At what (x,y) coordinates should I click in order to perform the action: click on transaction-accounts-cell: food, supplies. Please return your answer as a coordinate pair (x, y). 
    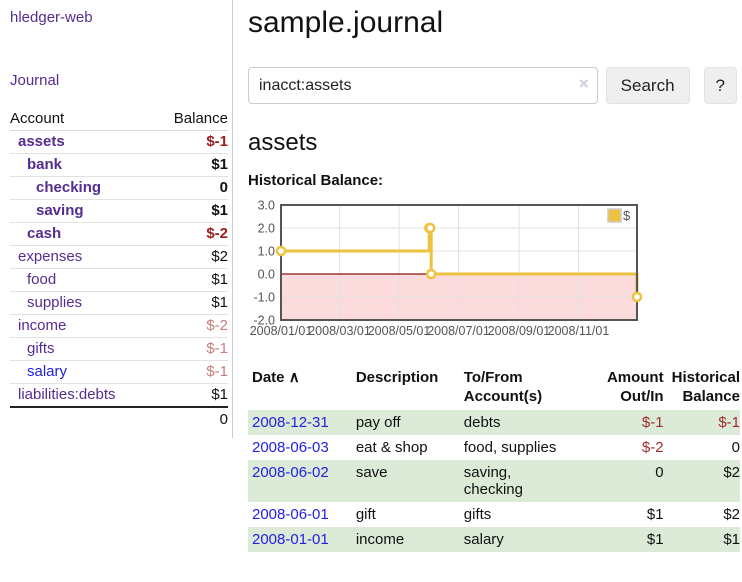
    Looking at the image, I should click on (510, 447).